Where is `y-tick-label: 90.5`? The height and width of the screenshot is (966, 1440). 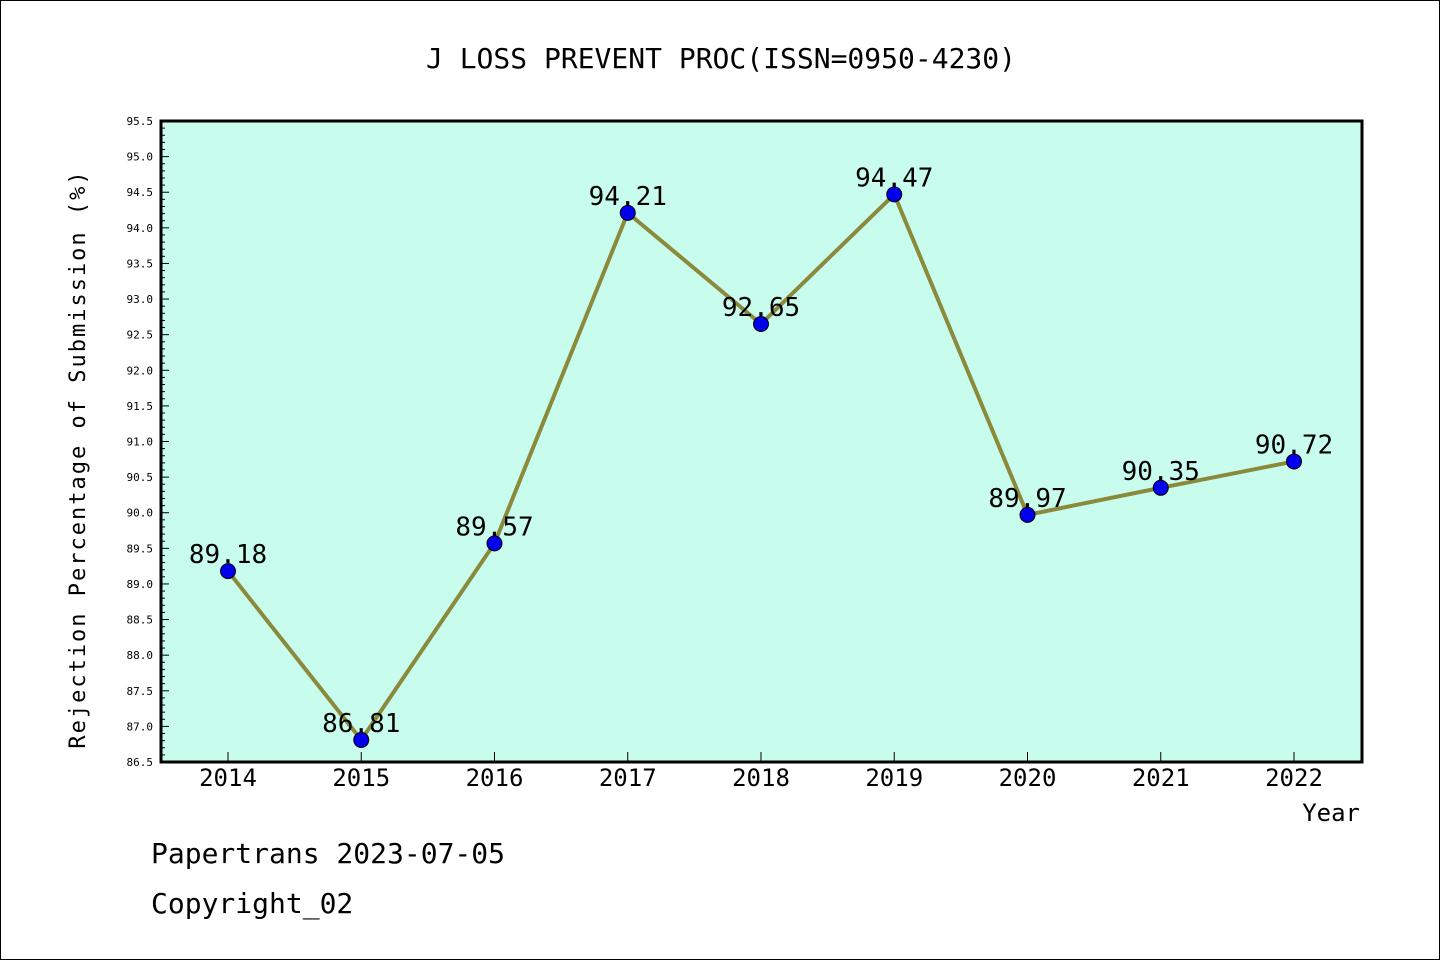 y-tick-label: 90.5 is located at coordinates (140, 477).